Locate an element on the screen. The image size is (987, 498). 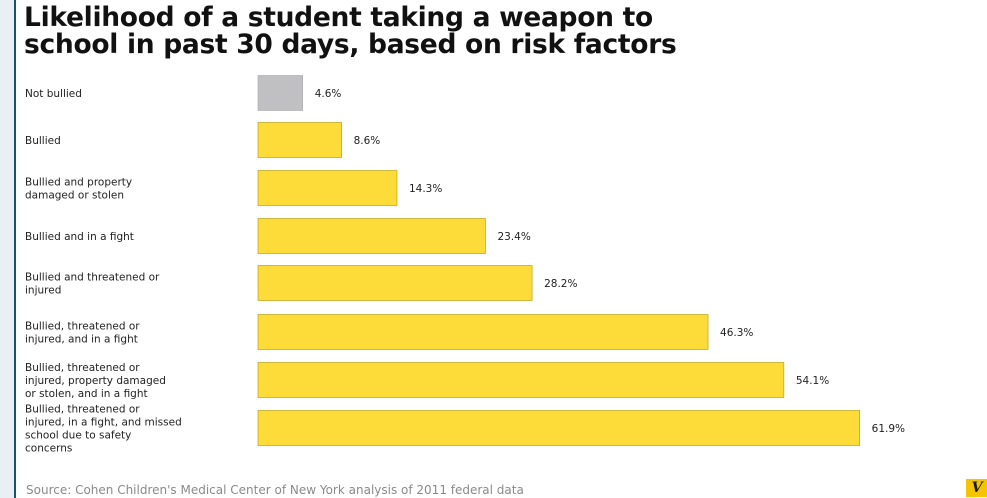
value-label: 61.9% is located at coordinates (888, 429).